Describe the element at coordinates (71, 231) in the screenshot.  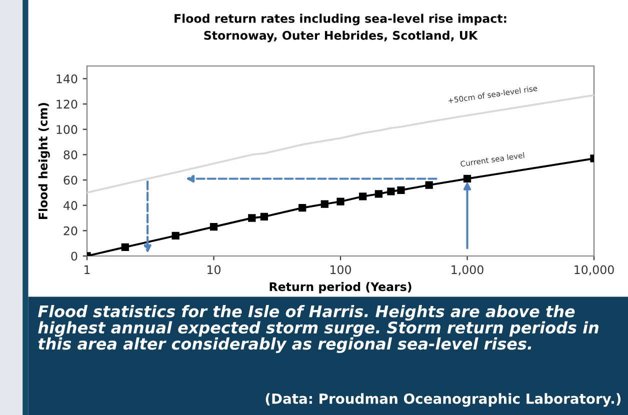
I see `y-tick-label: 20` at that location.